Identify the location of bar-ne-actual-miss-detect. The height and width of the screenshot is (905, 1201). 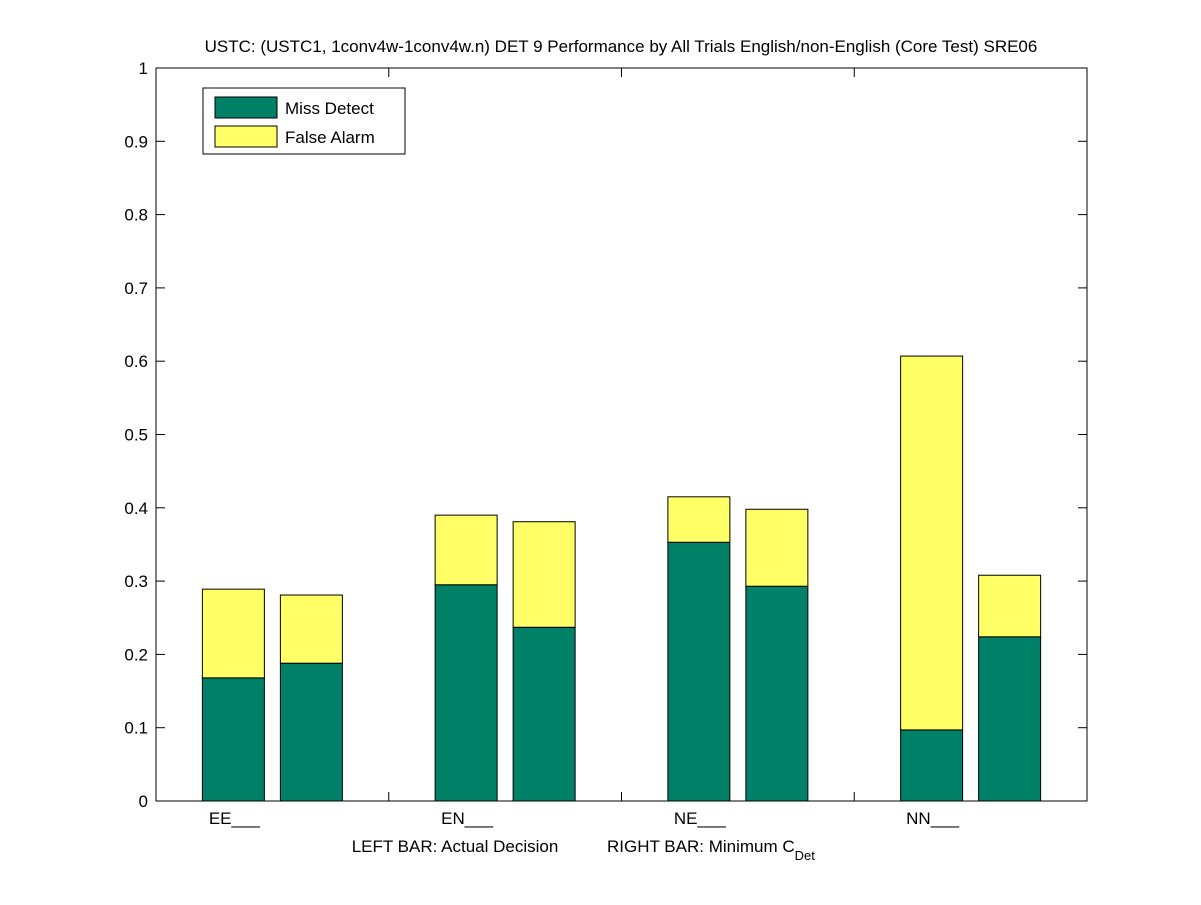
(699, 671).